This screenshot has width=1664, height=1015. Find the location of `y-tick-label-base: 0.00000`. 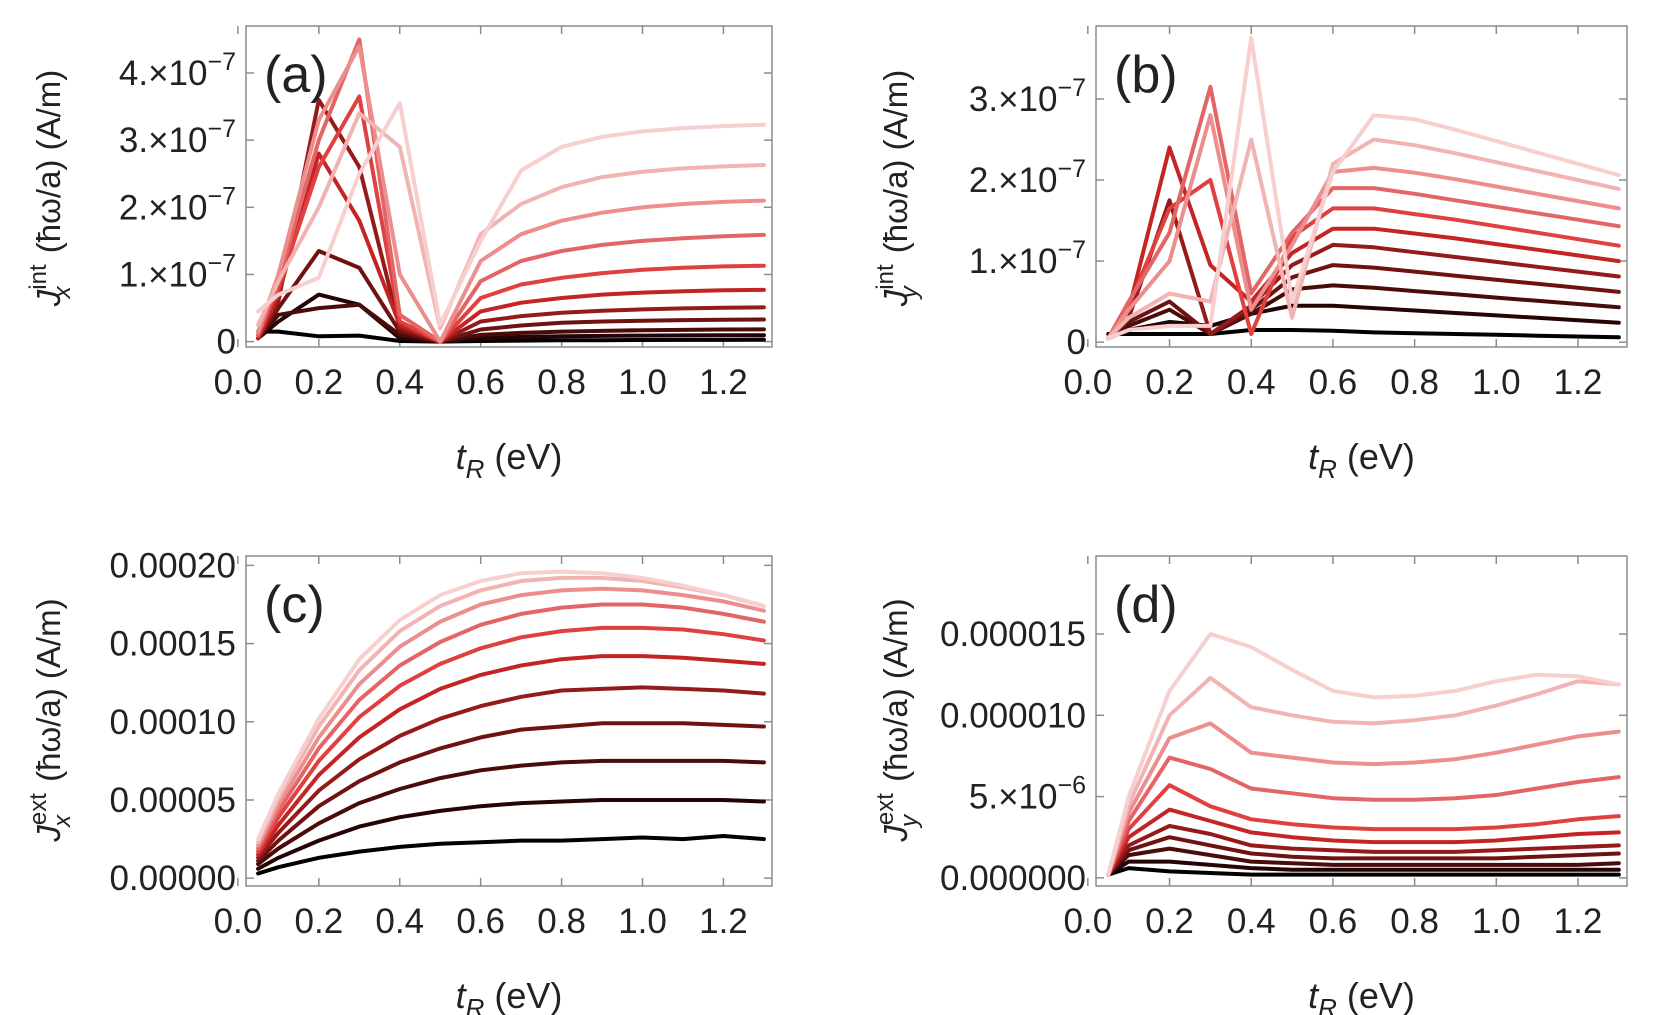

y-tick-label-base: 0.00000 is located at coordinates (172, 878).